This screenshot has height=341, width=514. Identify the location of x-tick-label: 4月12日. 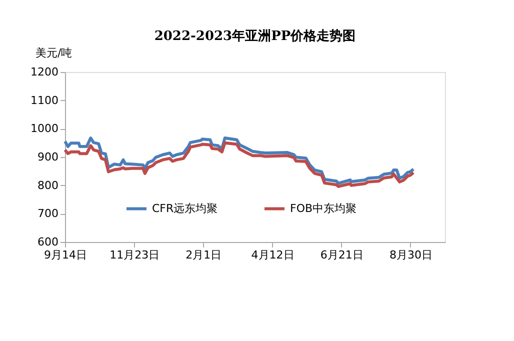
(272, 255).